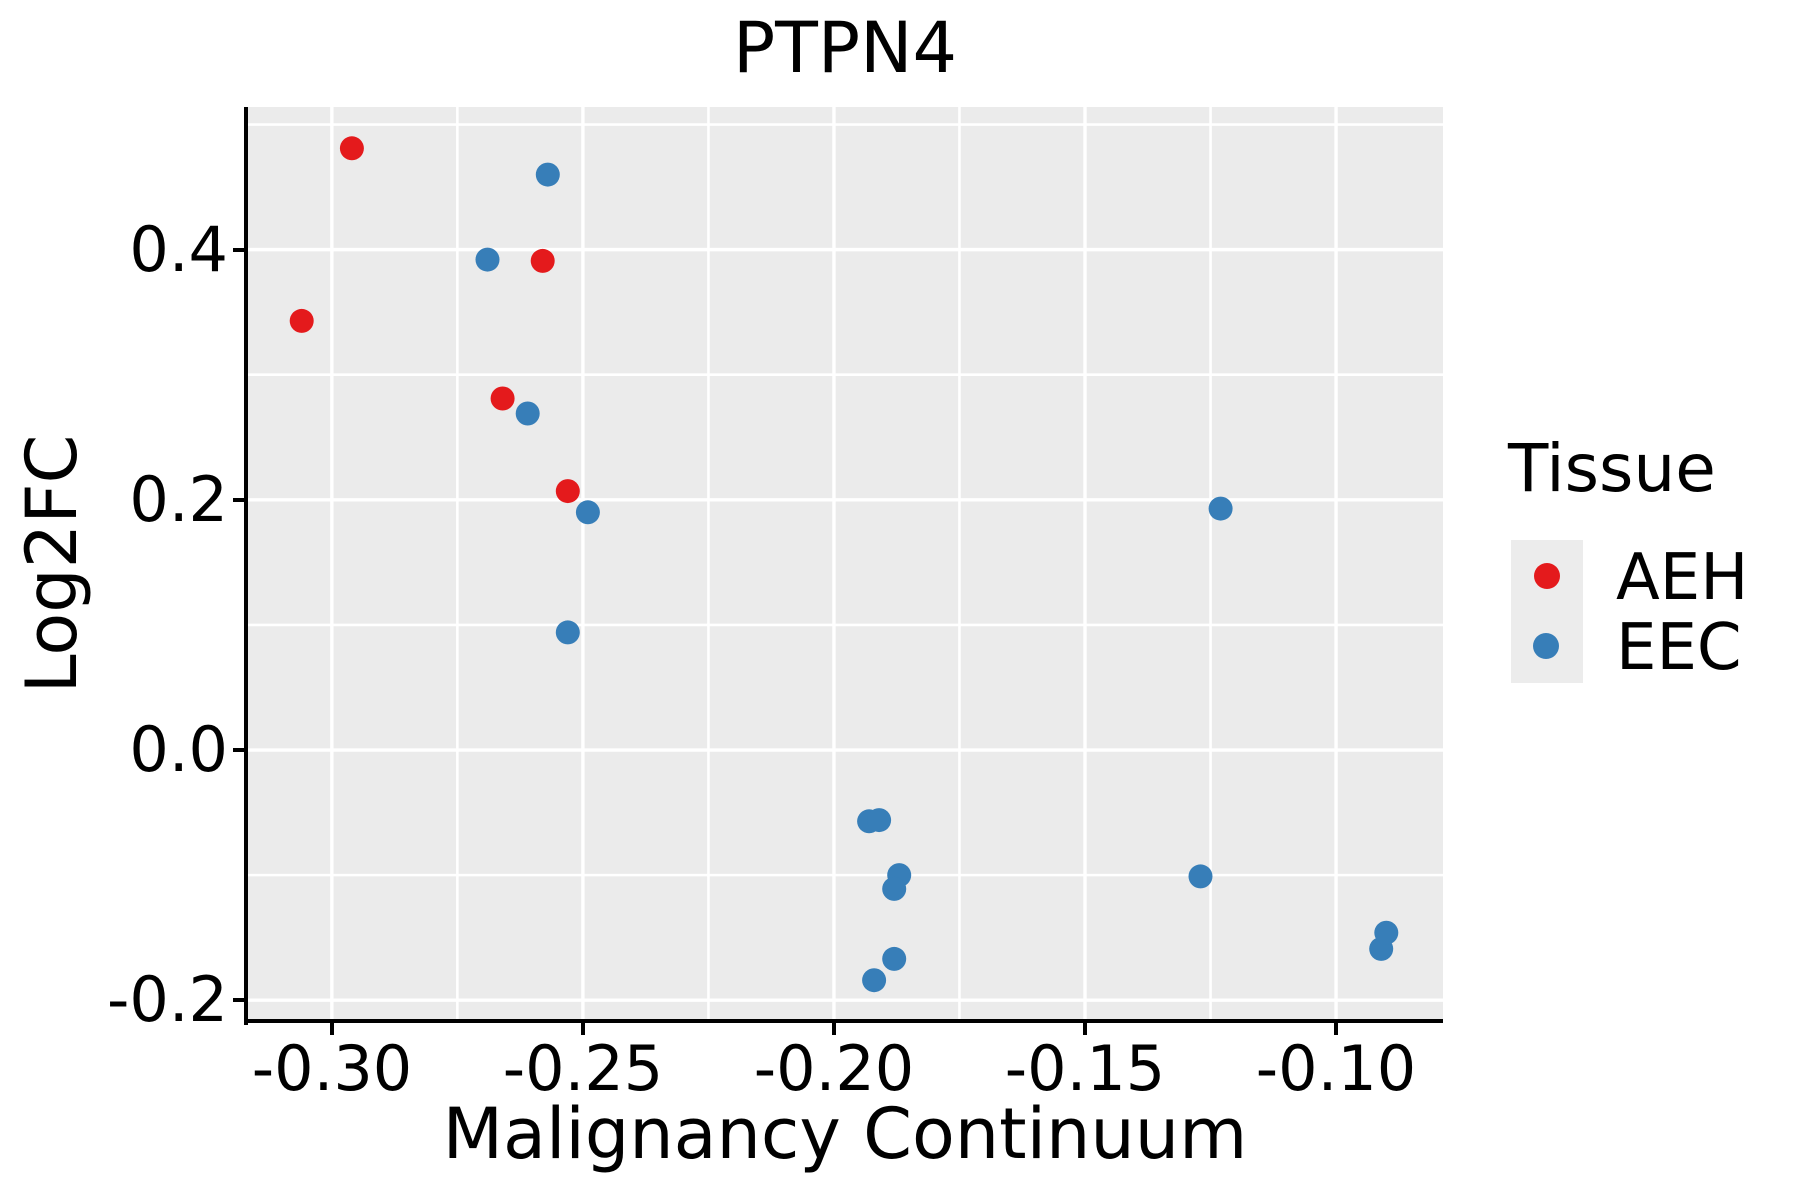  Describe the element at coordinates (246, 566) in the screenshot. I see `y-axis-line` at that location.